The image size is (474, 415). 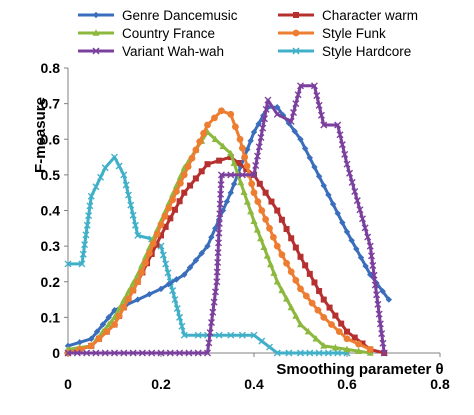 I want to click on legend-label: Variant Wah-wah, so click(x=173, y=51).